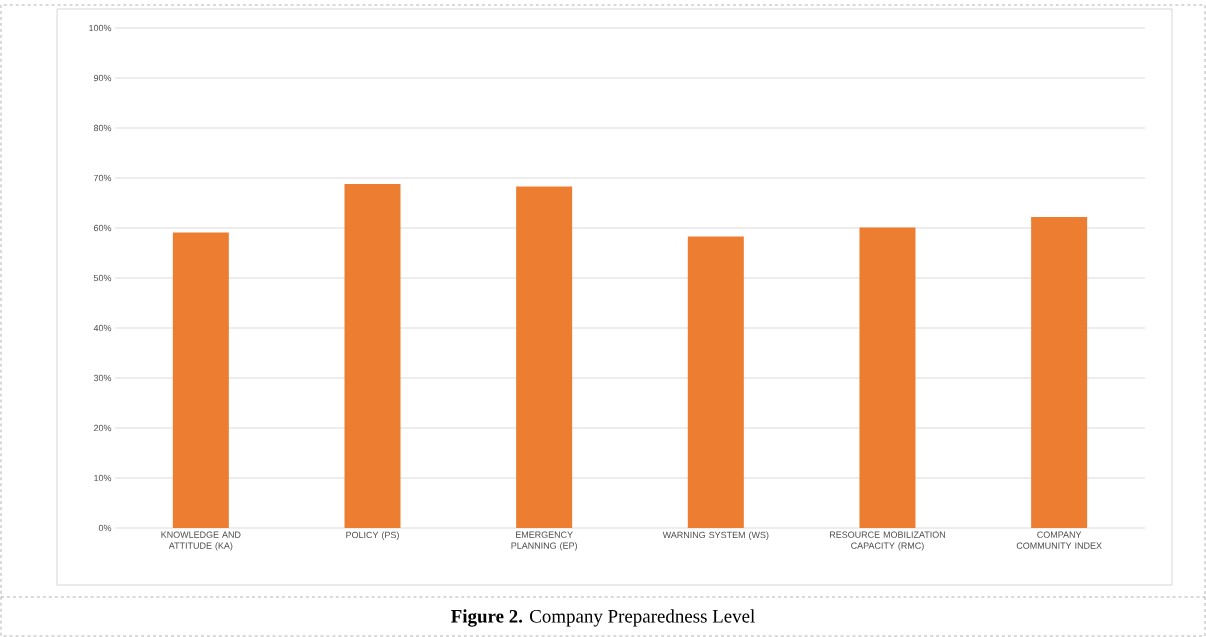  What do you see at coordinates (102, 128) in the screenshot?
I see `y-tick-label: 80%` at bounding box center [102, 128].